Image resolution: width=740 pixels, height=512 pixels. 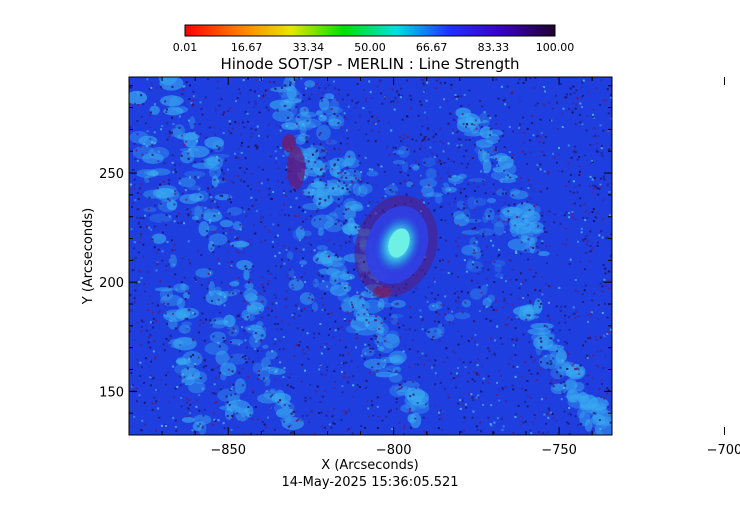 What do you see at coordinates (309, 47) in the screenshot?
I see `colorbar-tick-label: 33.34` at bounding box center [309, 47].